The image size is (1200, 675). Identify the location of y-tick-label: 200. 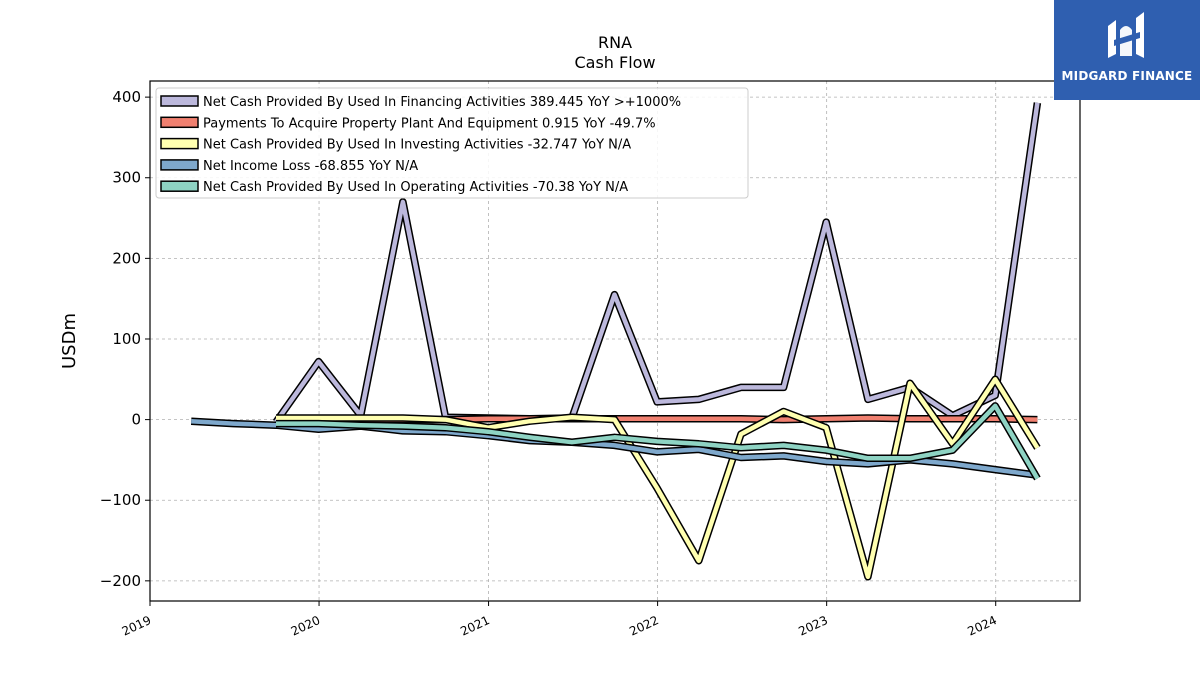
(126, 258).